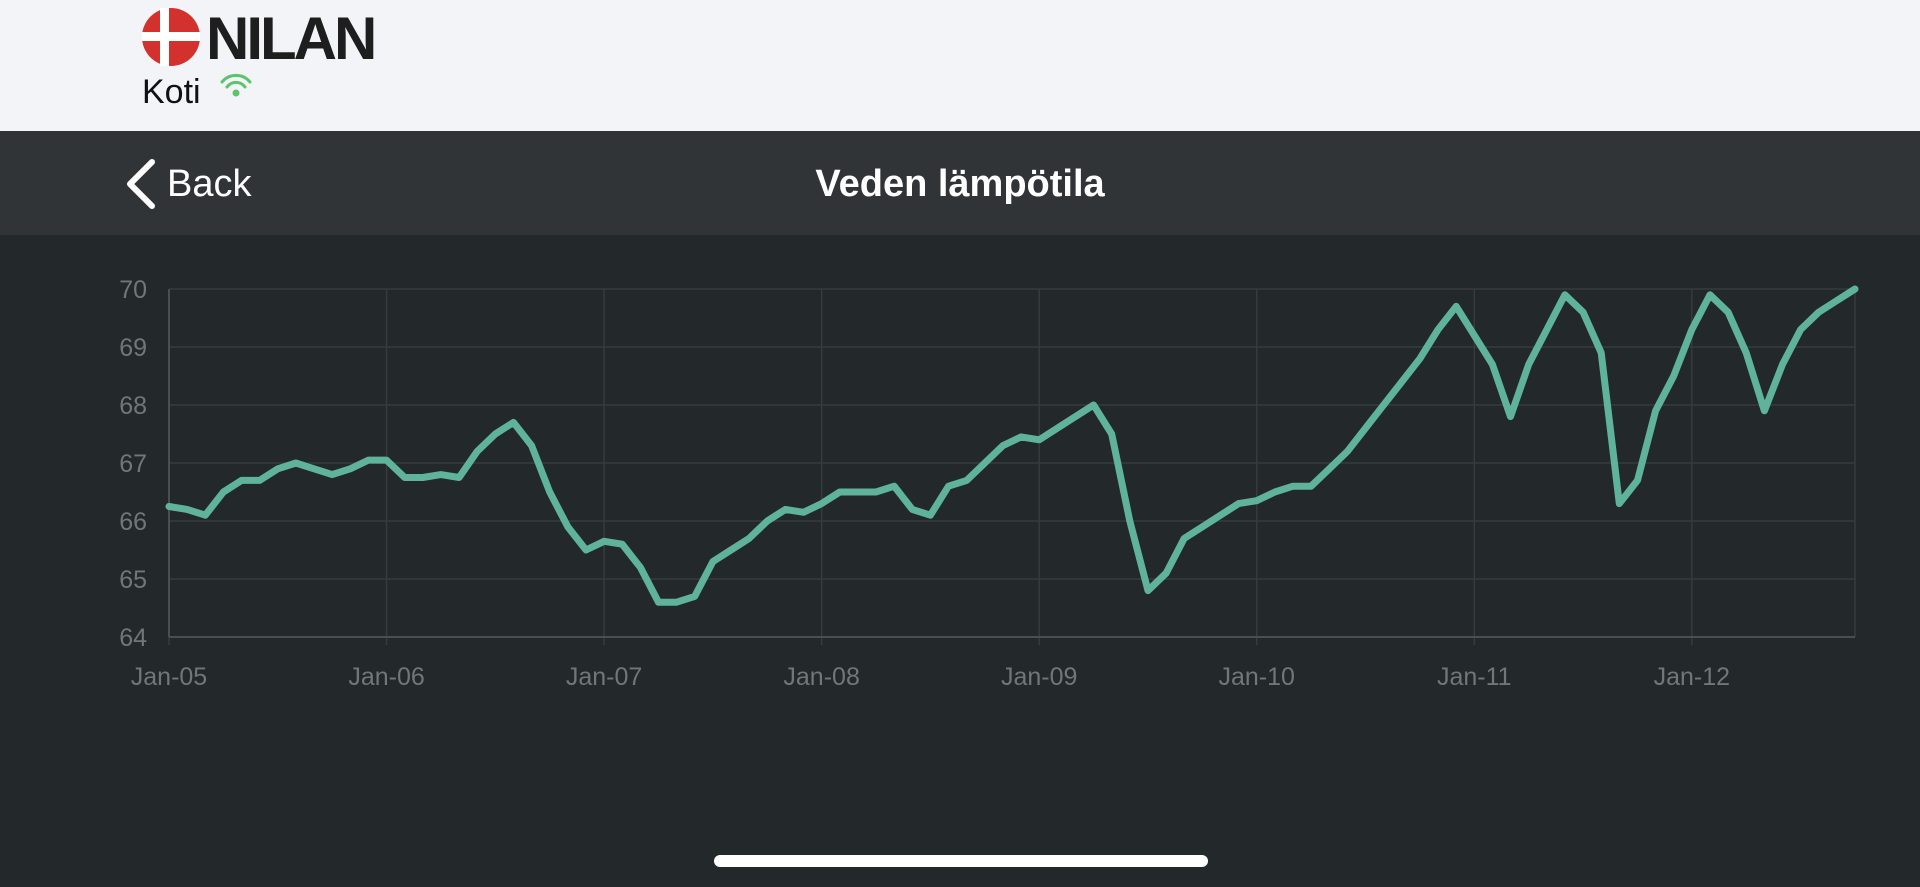  What do you see at coordinates (133, 464) in the screenshot?
I see `y-tick-label: 67` at bounding box center [133, 464].